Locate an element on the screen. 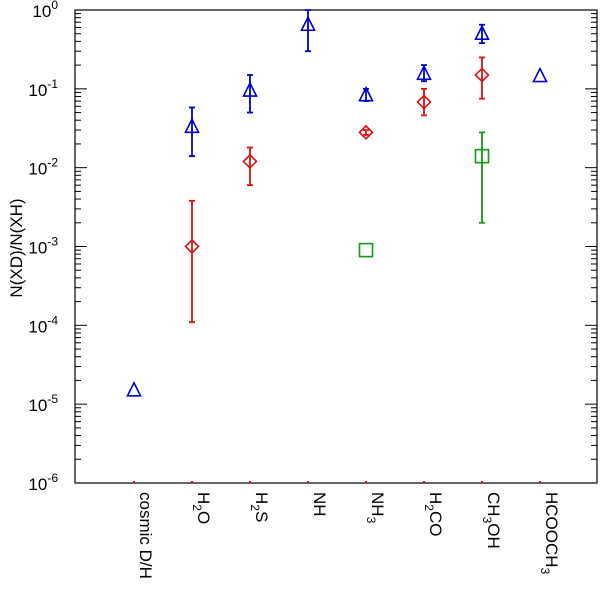  y-tick-label: 10⁻¹ is located at coordinates (43, 88).